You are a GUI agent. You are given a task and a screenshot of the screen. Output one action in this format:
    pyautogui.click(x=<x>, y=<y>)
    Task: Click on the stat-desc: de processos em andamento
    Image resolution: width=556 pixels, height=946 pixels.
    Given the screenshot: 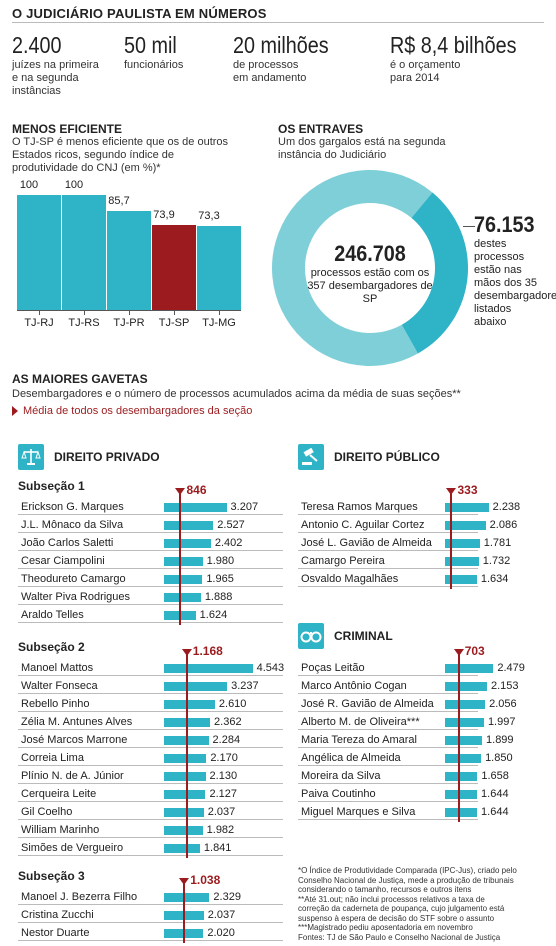 What is the action you would take?
    pyautogui.click(x=270, y=71)
    